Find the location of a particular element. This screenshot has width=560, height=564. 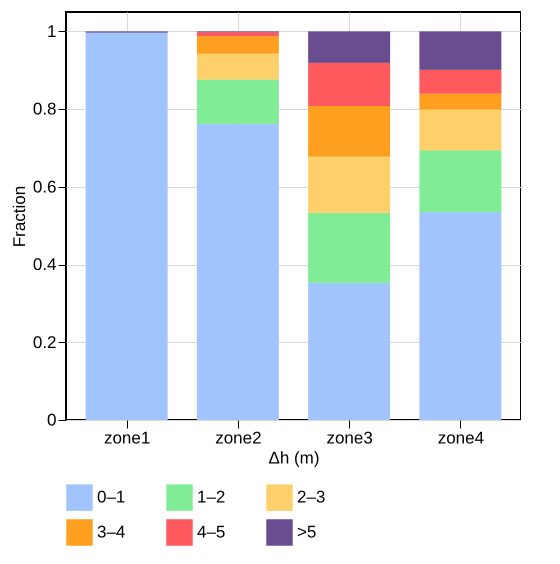

x-tick-label: zone1 is located at coordinates (127, 438).